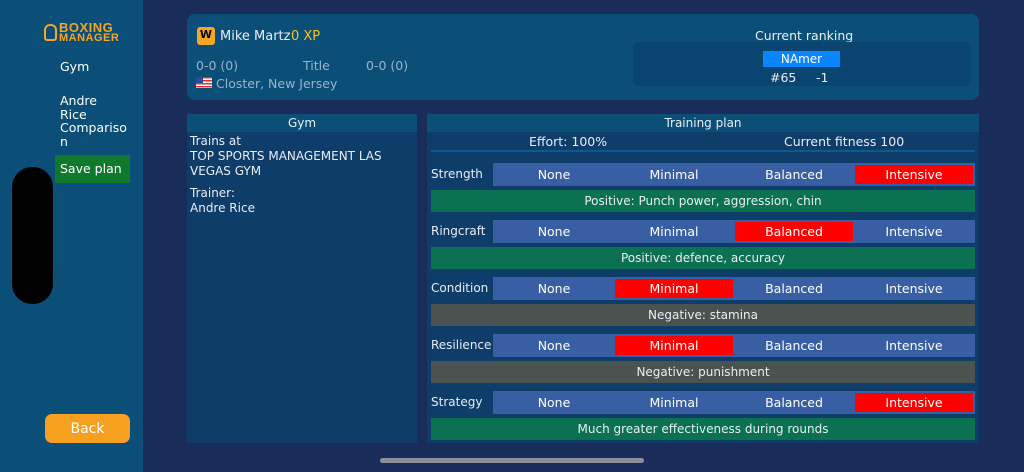  Describe the element at coordinates (87, 428) in the screenshot. I see `back-button: Back` at that location.